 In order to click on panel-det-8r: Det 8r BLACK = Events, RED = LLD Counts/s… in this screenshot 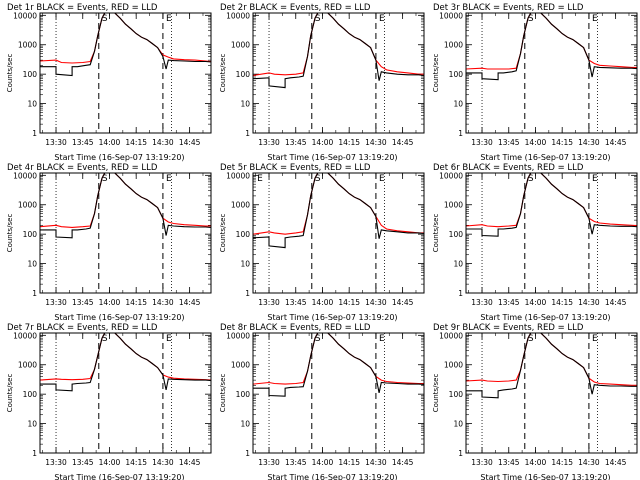, I will do `click(322, 401)`.